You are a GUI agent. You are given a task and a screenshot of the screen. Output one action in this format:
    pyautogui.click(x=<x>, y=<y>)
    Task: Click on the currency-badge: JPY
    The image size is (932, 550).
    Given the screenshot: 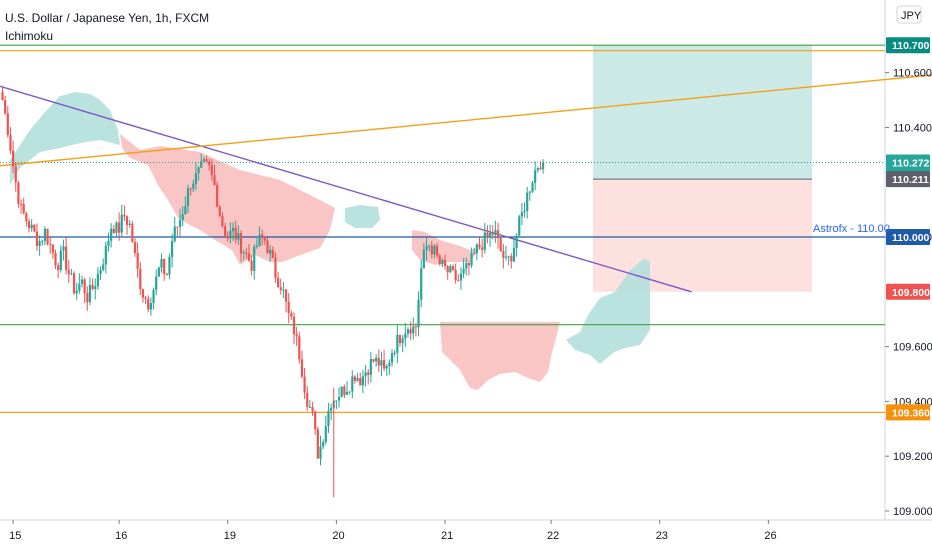 What is the action you would take?
    pyautogui.click(x=911, y=16)
    